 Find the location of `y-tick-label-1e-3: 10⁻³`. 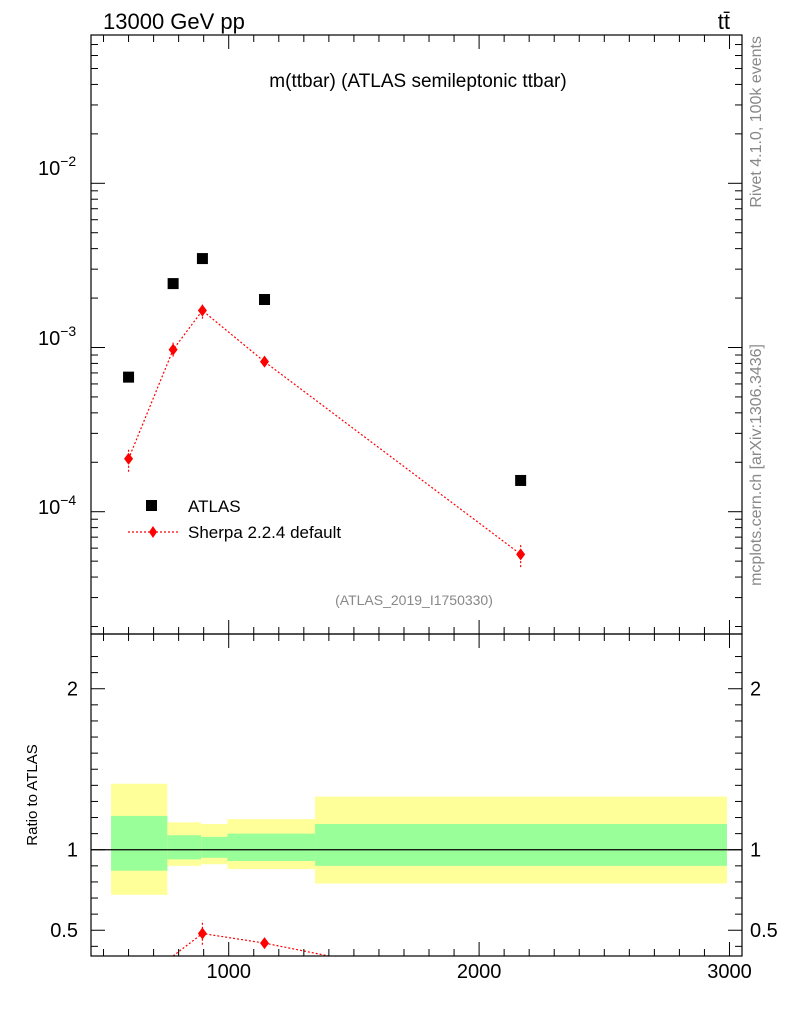

y-tick-label-1e-3: 10⁻³ is located at coordinates (57, 336).